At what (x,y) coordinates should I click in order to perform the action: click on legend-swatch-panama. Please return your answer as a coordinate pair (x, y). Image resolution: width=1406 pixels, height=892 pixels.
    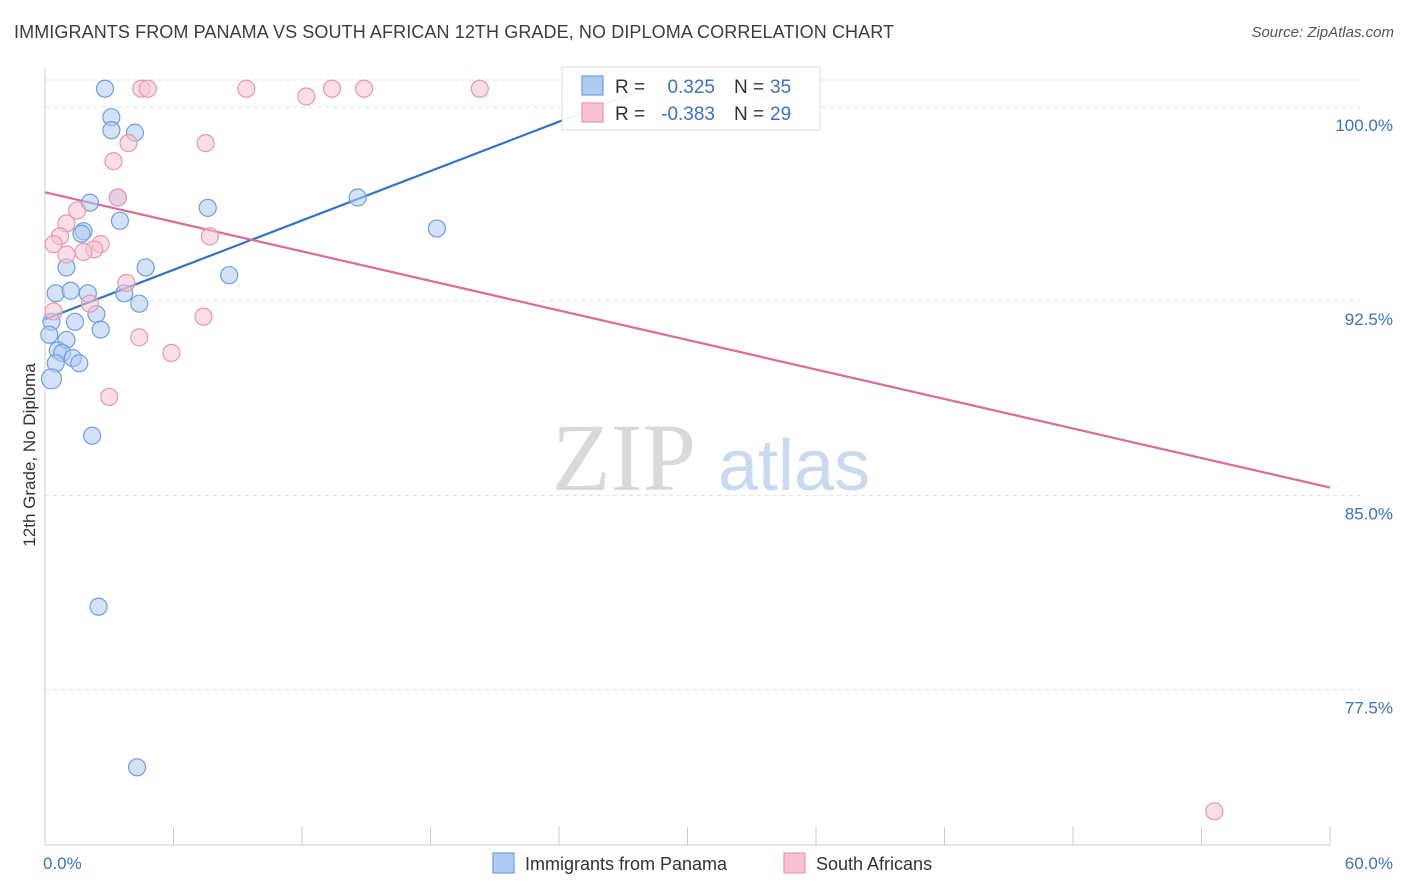
    Looking at the image, I should click on (503, 863).